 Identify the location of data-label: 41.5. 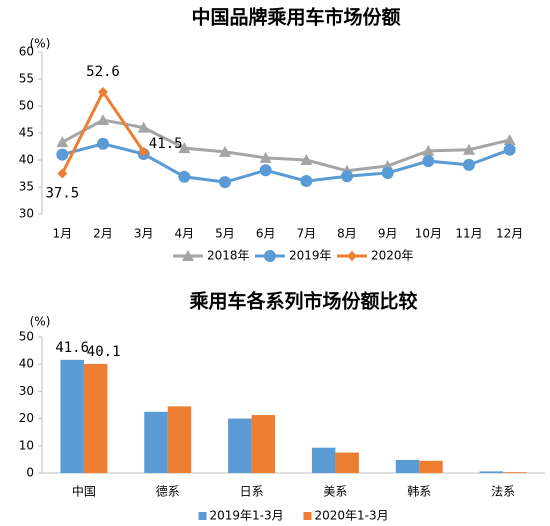
(166, 144).